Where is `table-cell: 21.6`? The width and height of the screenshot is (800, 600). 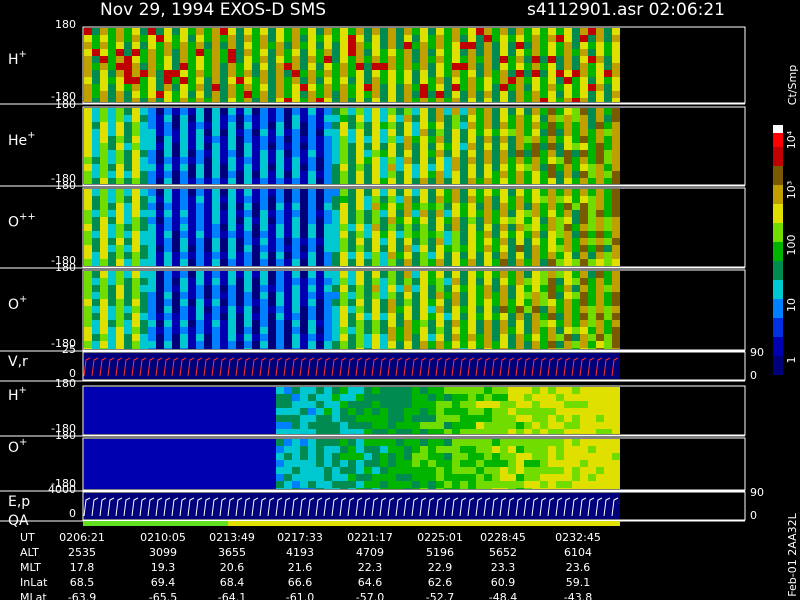 table-cell: 21.6 is located at coordinates (300, 567).